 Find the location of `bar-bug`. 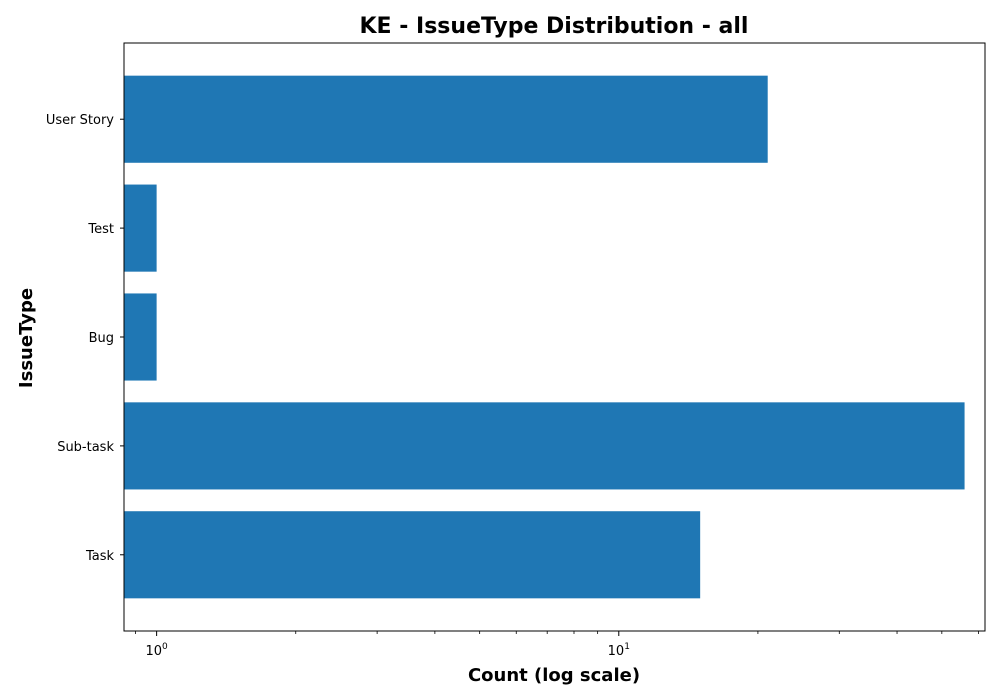

bar-bug is located at coordinates (140, 337).